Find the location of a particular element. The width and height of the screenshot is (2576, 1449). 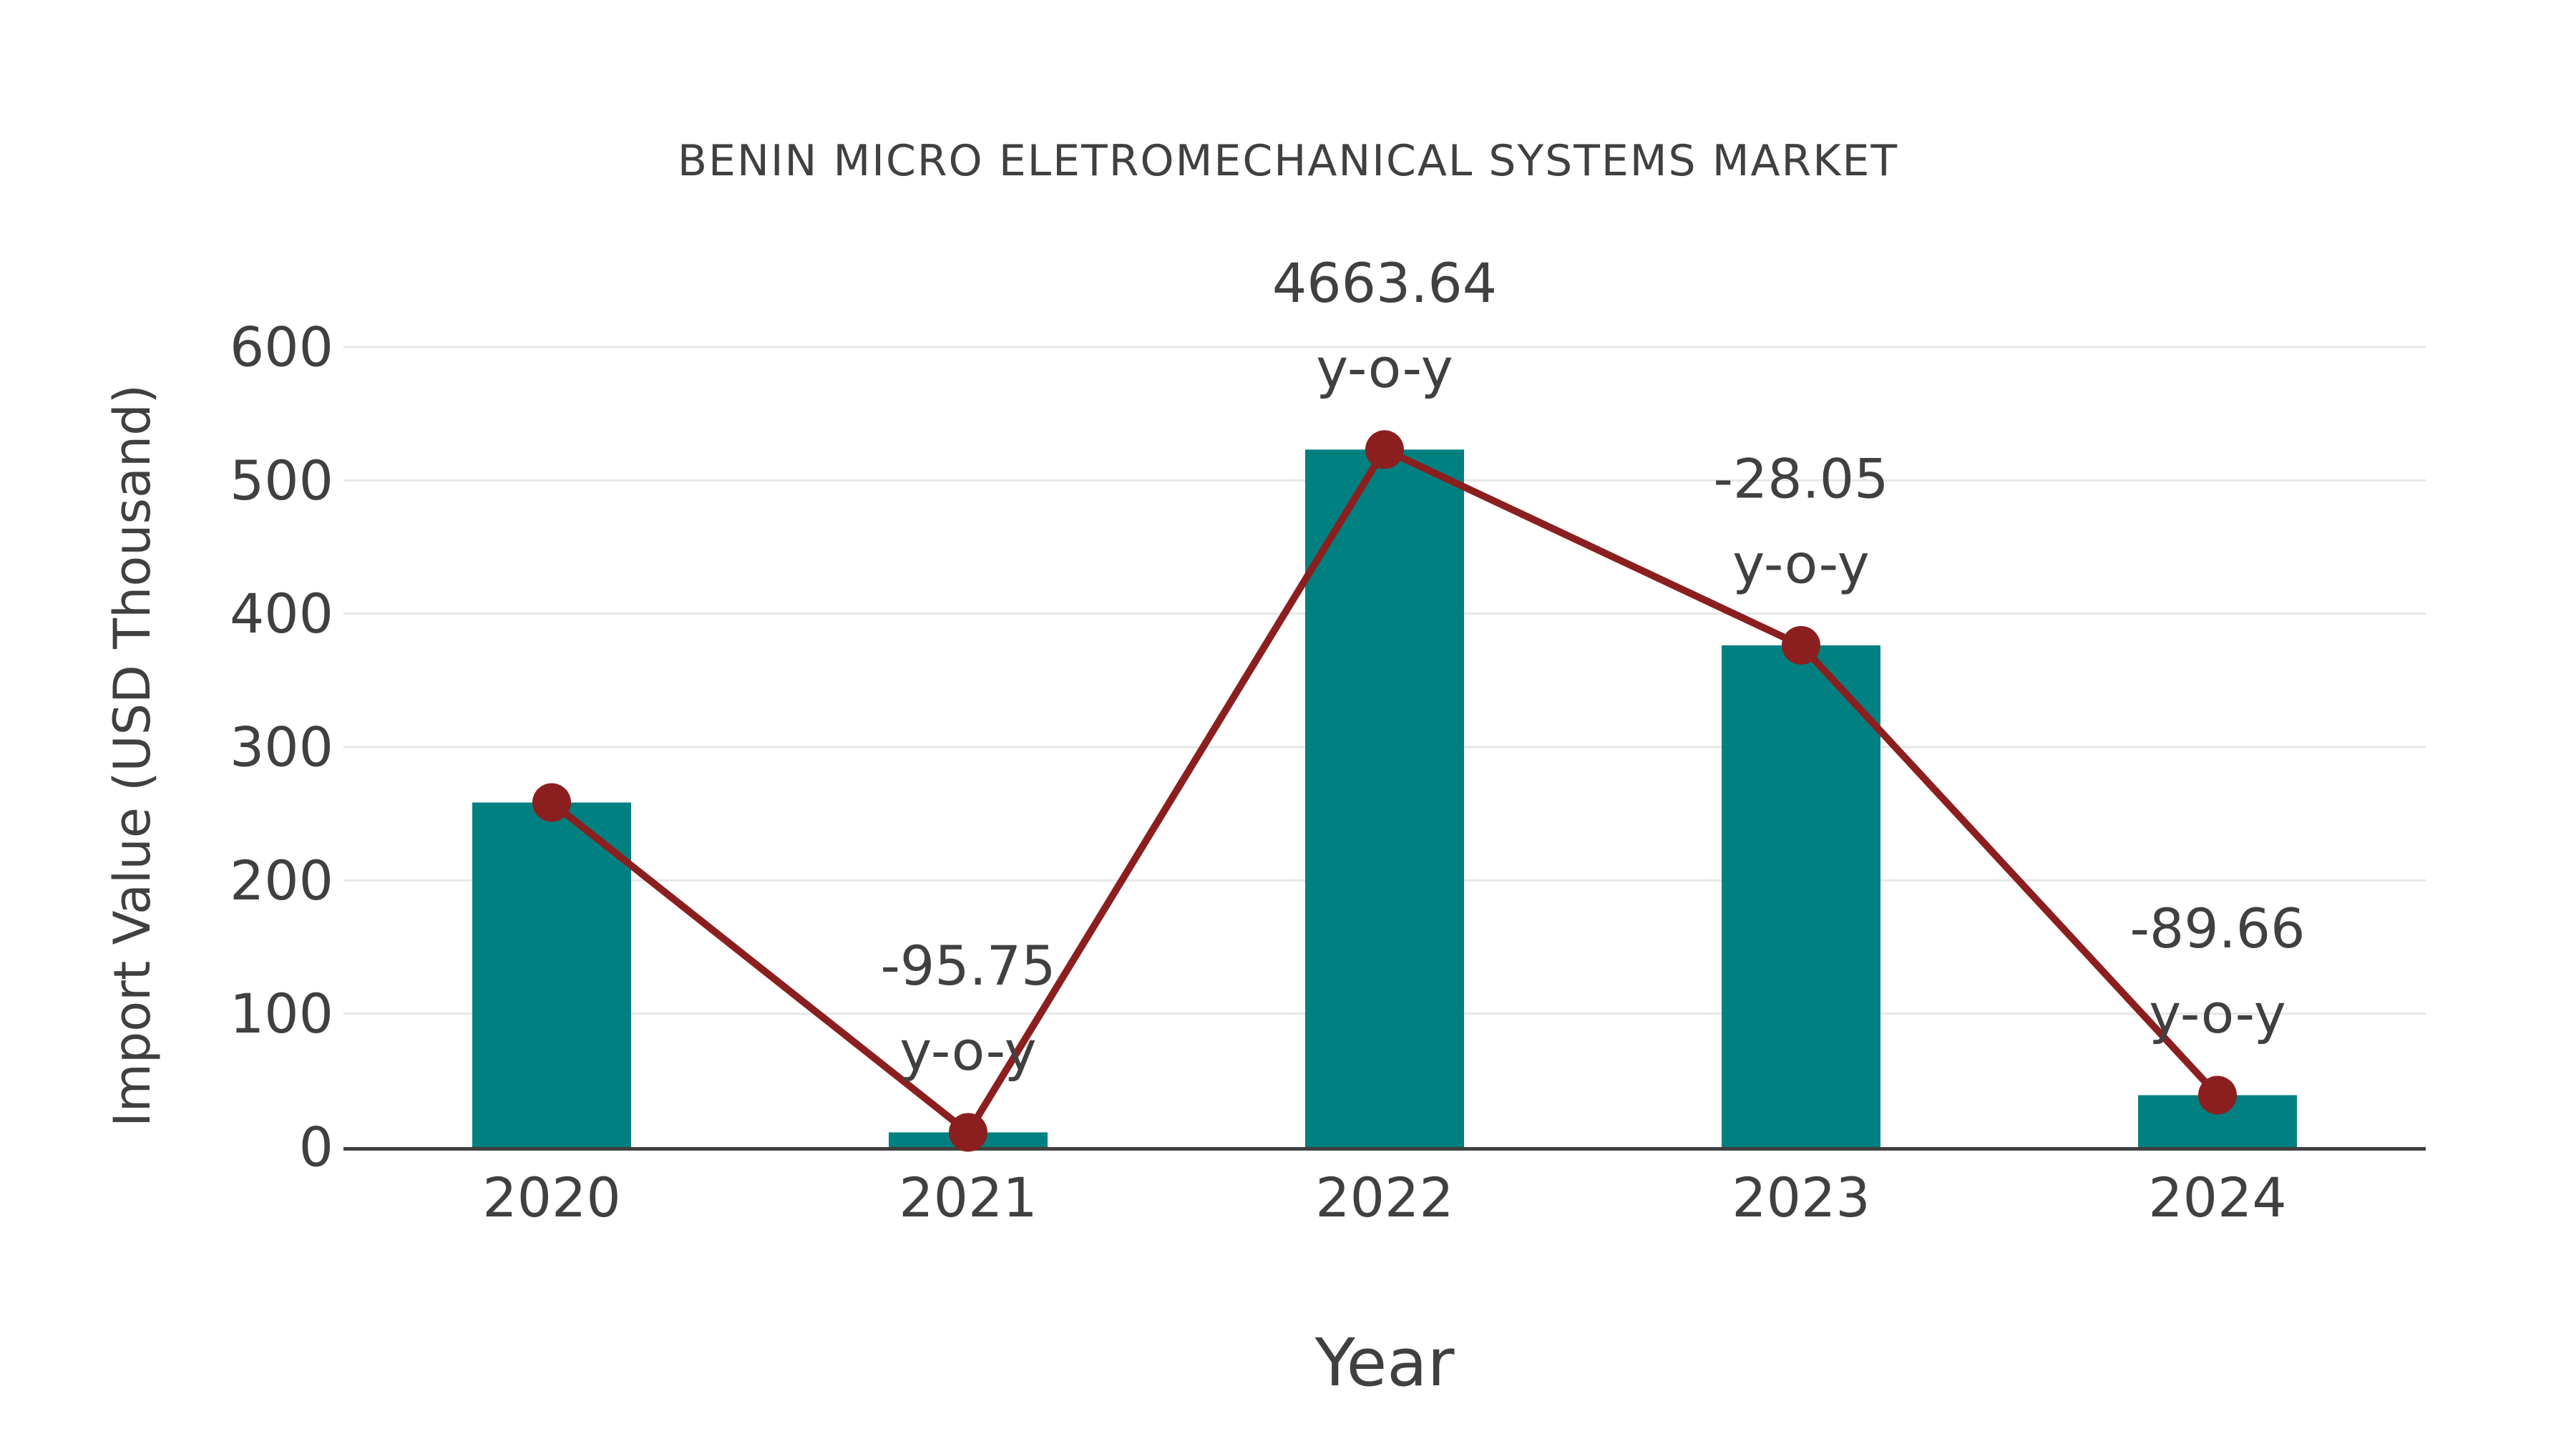

y-tick-label: 600 is located at coordinates (281, 347).